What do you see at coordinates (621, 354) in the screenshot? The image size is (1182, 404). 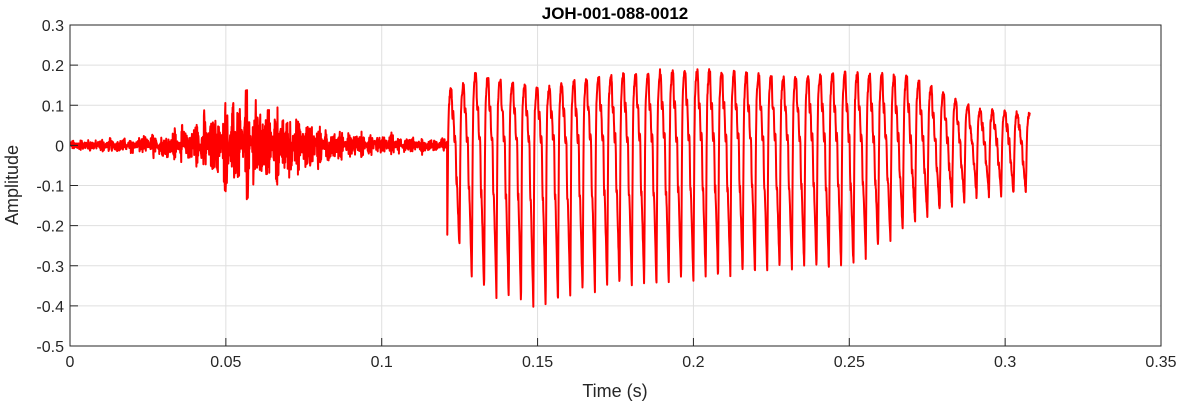 I see `x-axis: 0 0.05 0.1 0.15 0.2 0.25 0.3 0.35` at bounding box center [621, 354].